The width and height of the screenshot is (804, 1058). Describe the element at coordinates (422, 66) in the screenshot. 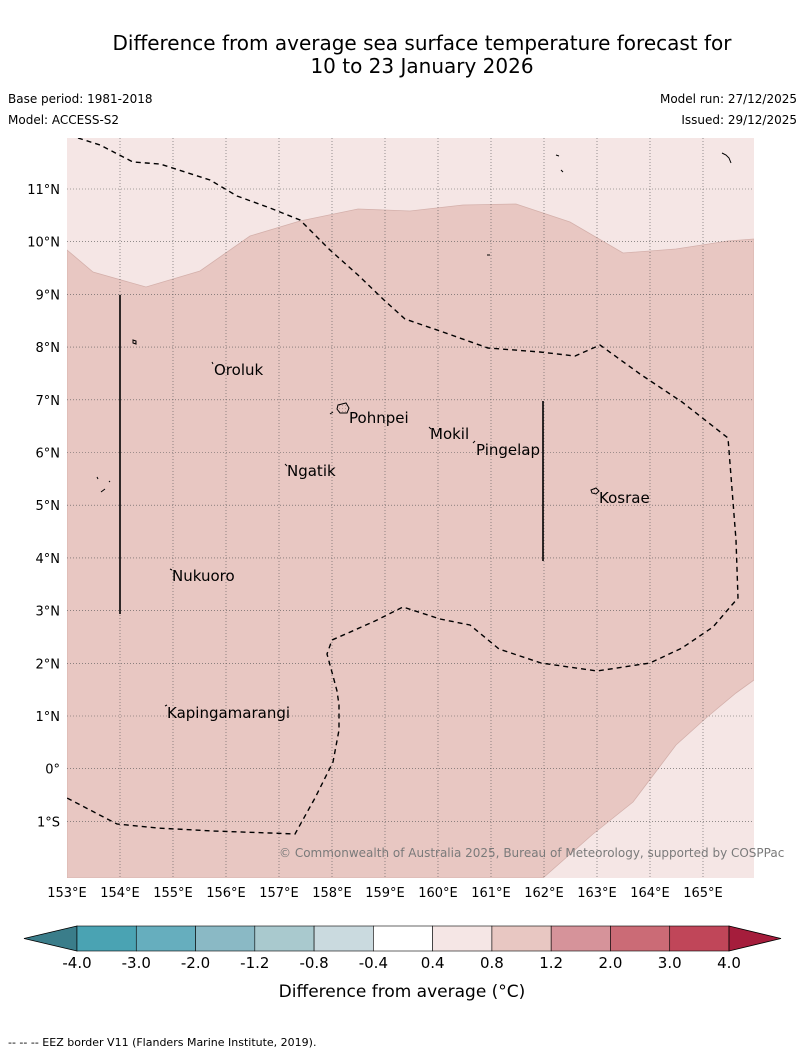

I see `title-line-2: 10 to 23 January 2026` at that location.